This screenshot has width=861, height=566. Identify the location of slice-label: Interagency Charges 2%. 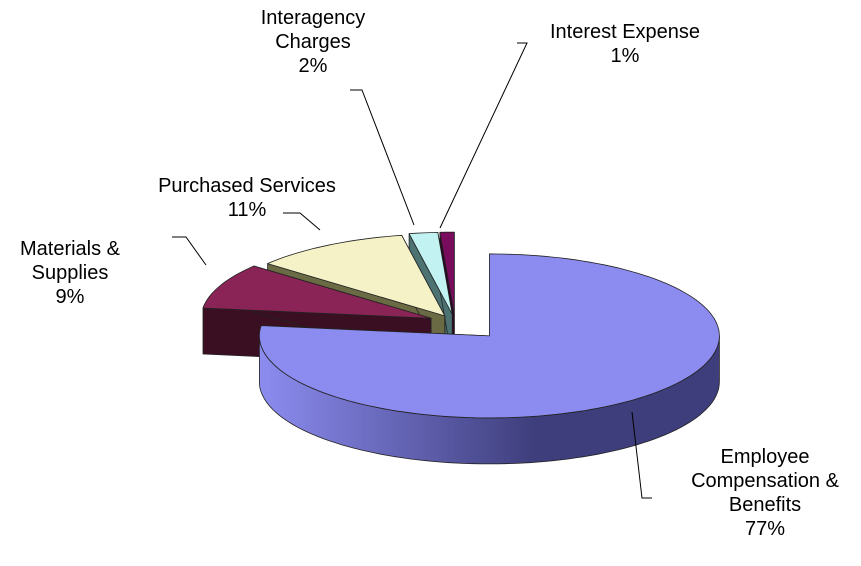
(313, 42).